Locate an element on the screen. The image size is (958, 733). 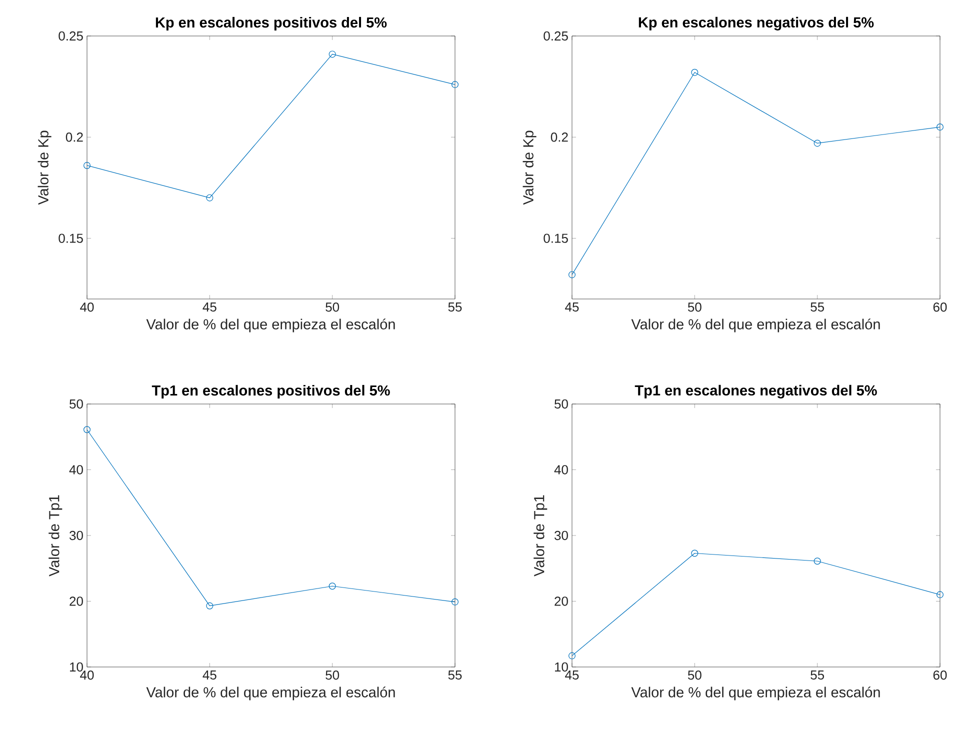
chart-title: Tp1 en escalones negativos del 5% is located at coordinates (755, 391).